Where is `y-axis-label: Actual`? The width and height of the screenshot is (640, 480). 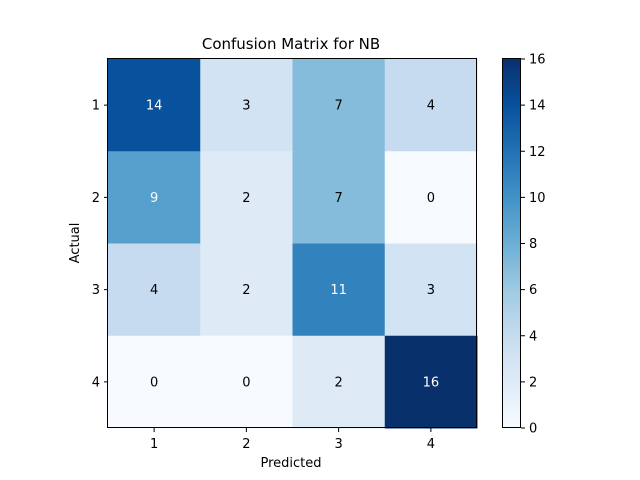
y-axis-label: Actual is located at coordinates (75, 243).